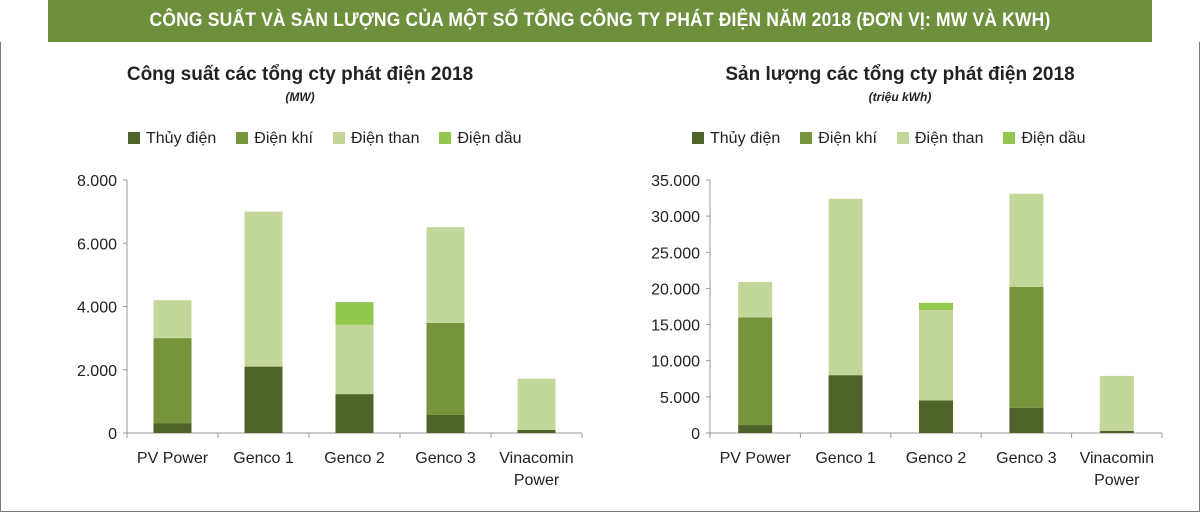 Image resolution: width=1200 pixels, height=513 pixels. I want to click on y-tick-label: 5.000, so click(680, 398).